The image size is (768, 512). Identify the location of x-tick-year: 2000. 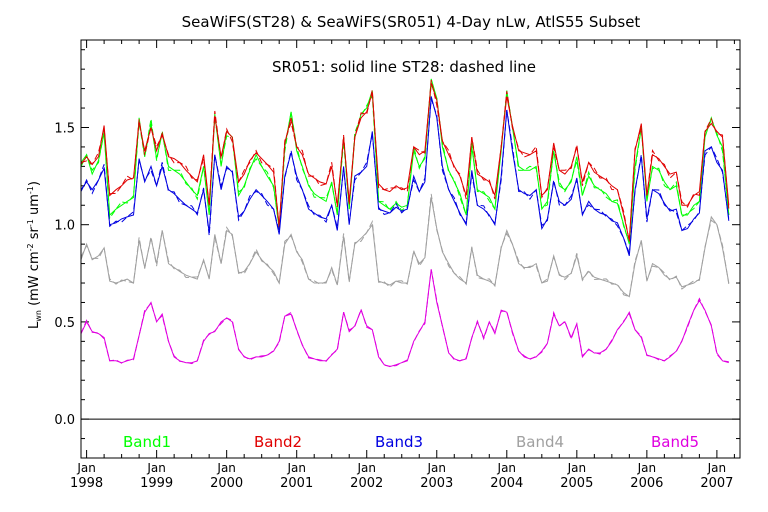
(226, 483).